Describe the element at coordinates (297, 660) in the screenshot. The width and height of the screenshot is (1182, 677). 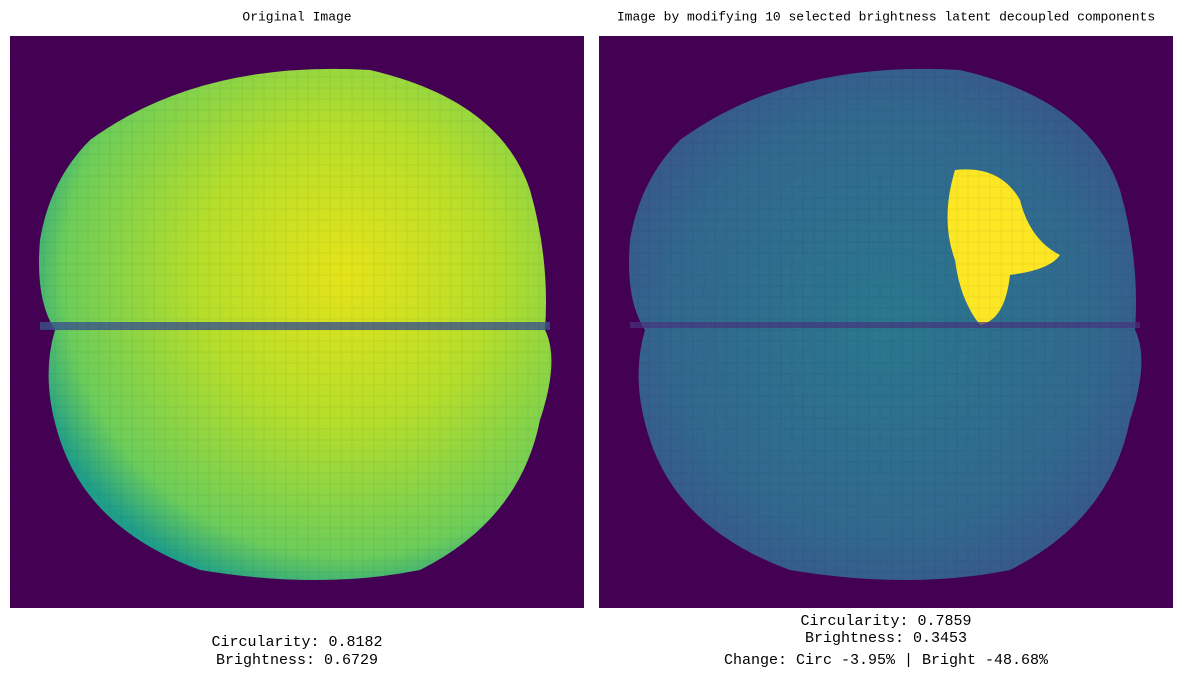
I see `caption-line: Brightness: 0.6729` at that location.